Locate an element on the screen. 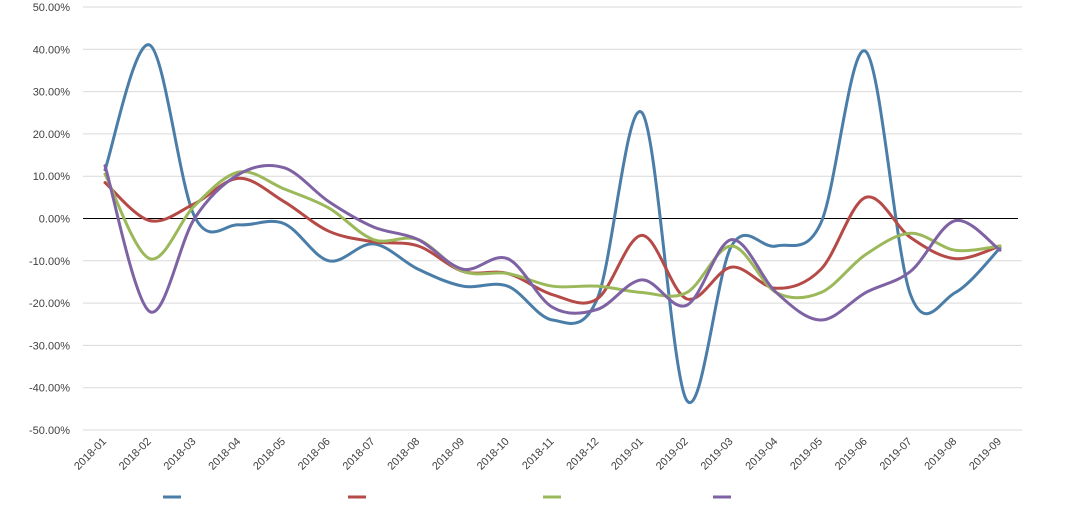 This screenshot has height=506, width=1080. x-tick-label: 2019-02 is located at coordinates (672, 454).